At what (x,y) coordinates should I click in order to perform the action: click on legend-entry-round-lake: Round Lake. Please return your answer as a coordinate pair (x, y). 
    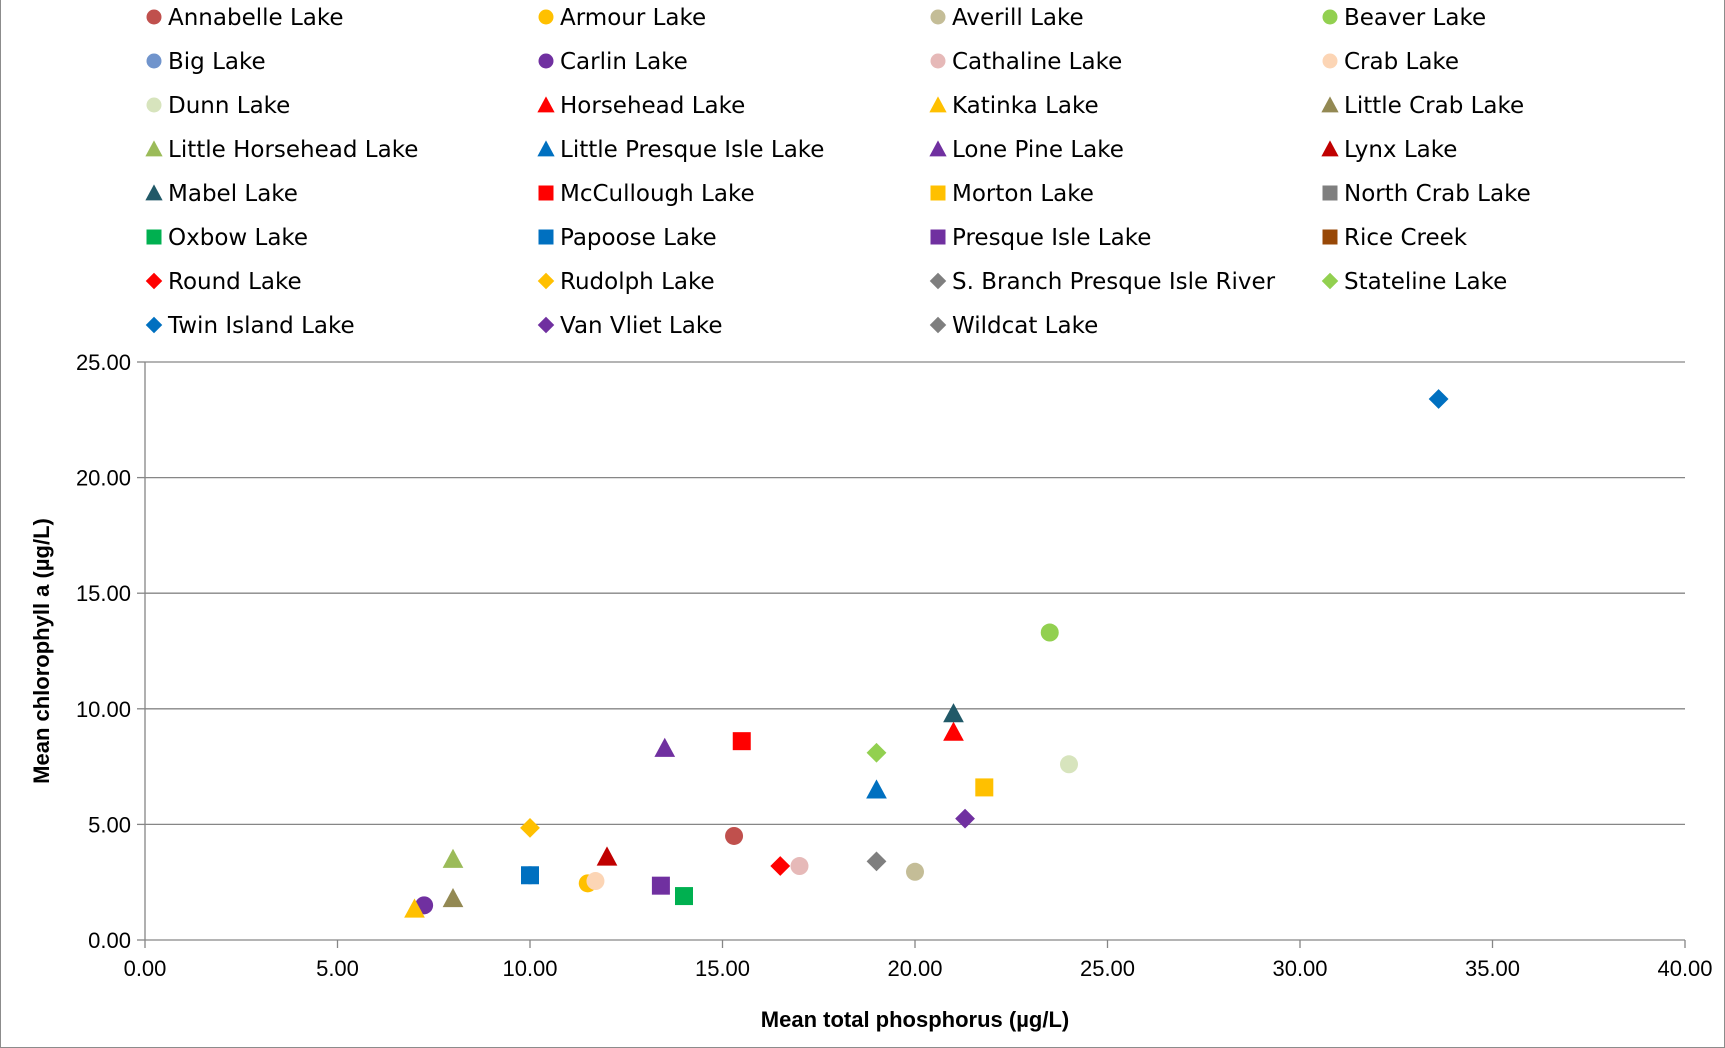
    Looking at the image, I should click on (235, 282).